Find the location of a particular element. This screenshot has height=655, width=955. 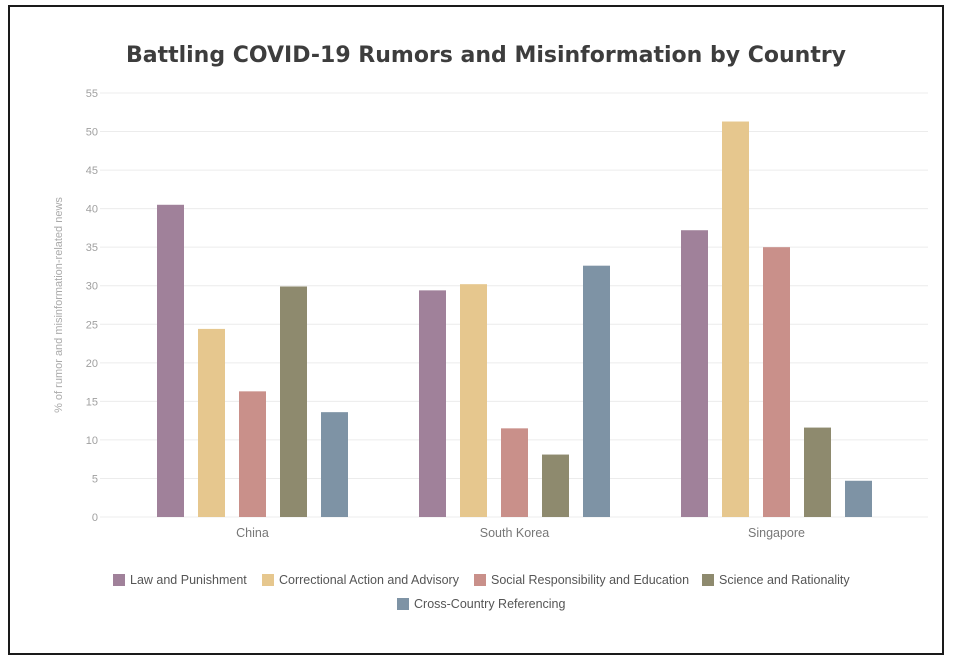

y-tick-label: 20 is located at coordinates (92, 364).